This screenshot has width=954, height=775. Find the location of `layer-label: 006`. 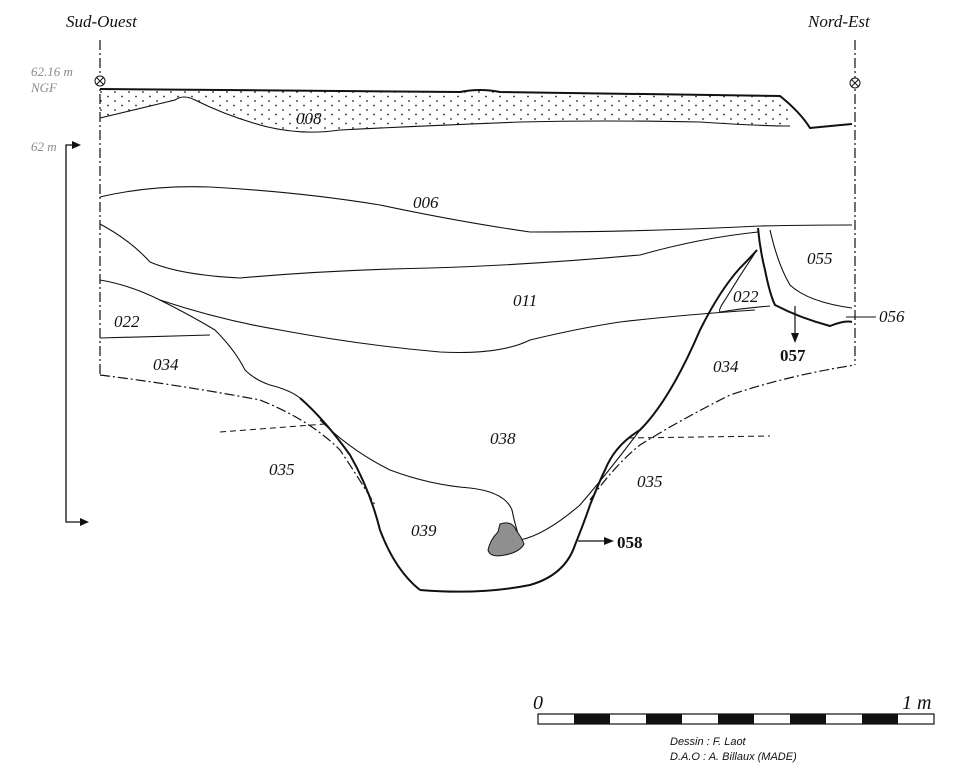

layer-label: 006 is located at coordinates (426, 202).